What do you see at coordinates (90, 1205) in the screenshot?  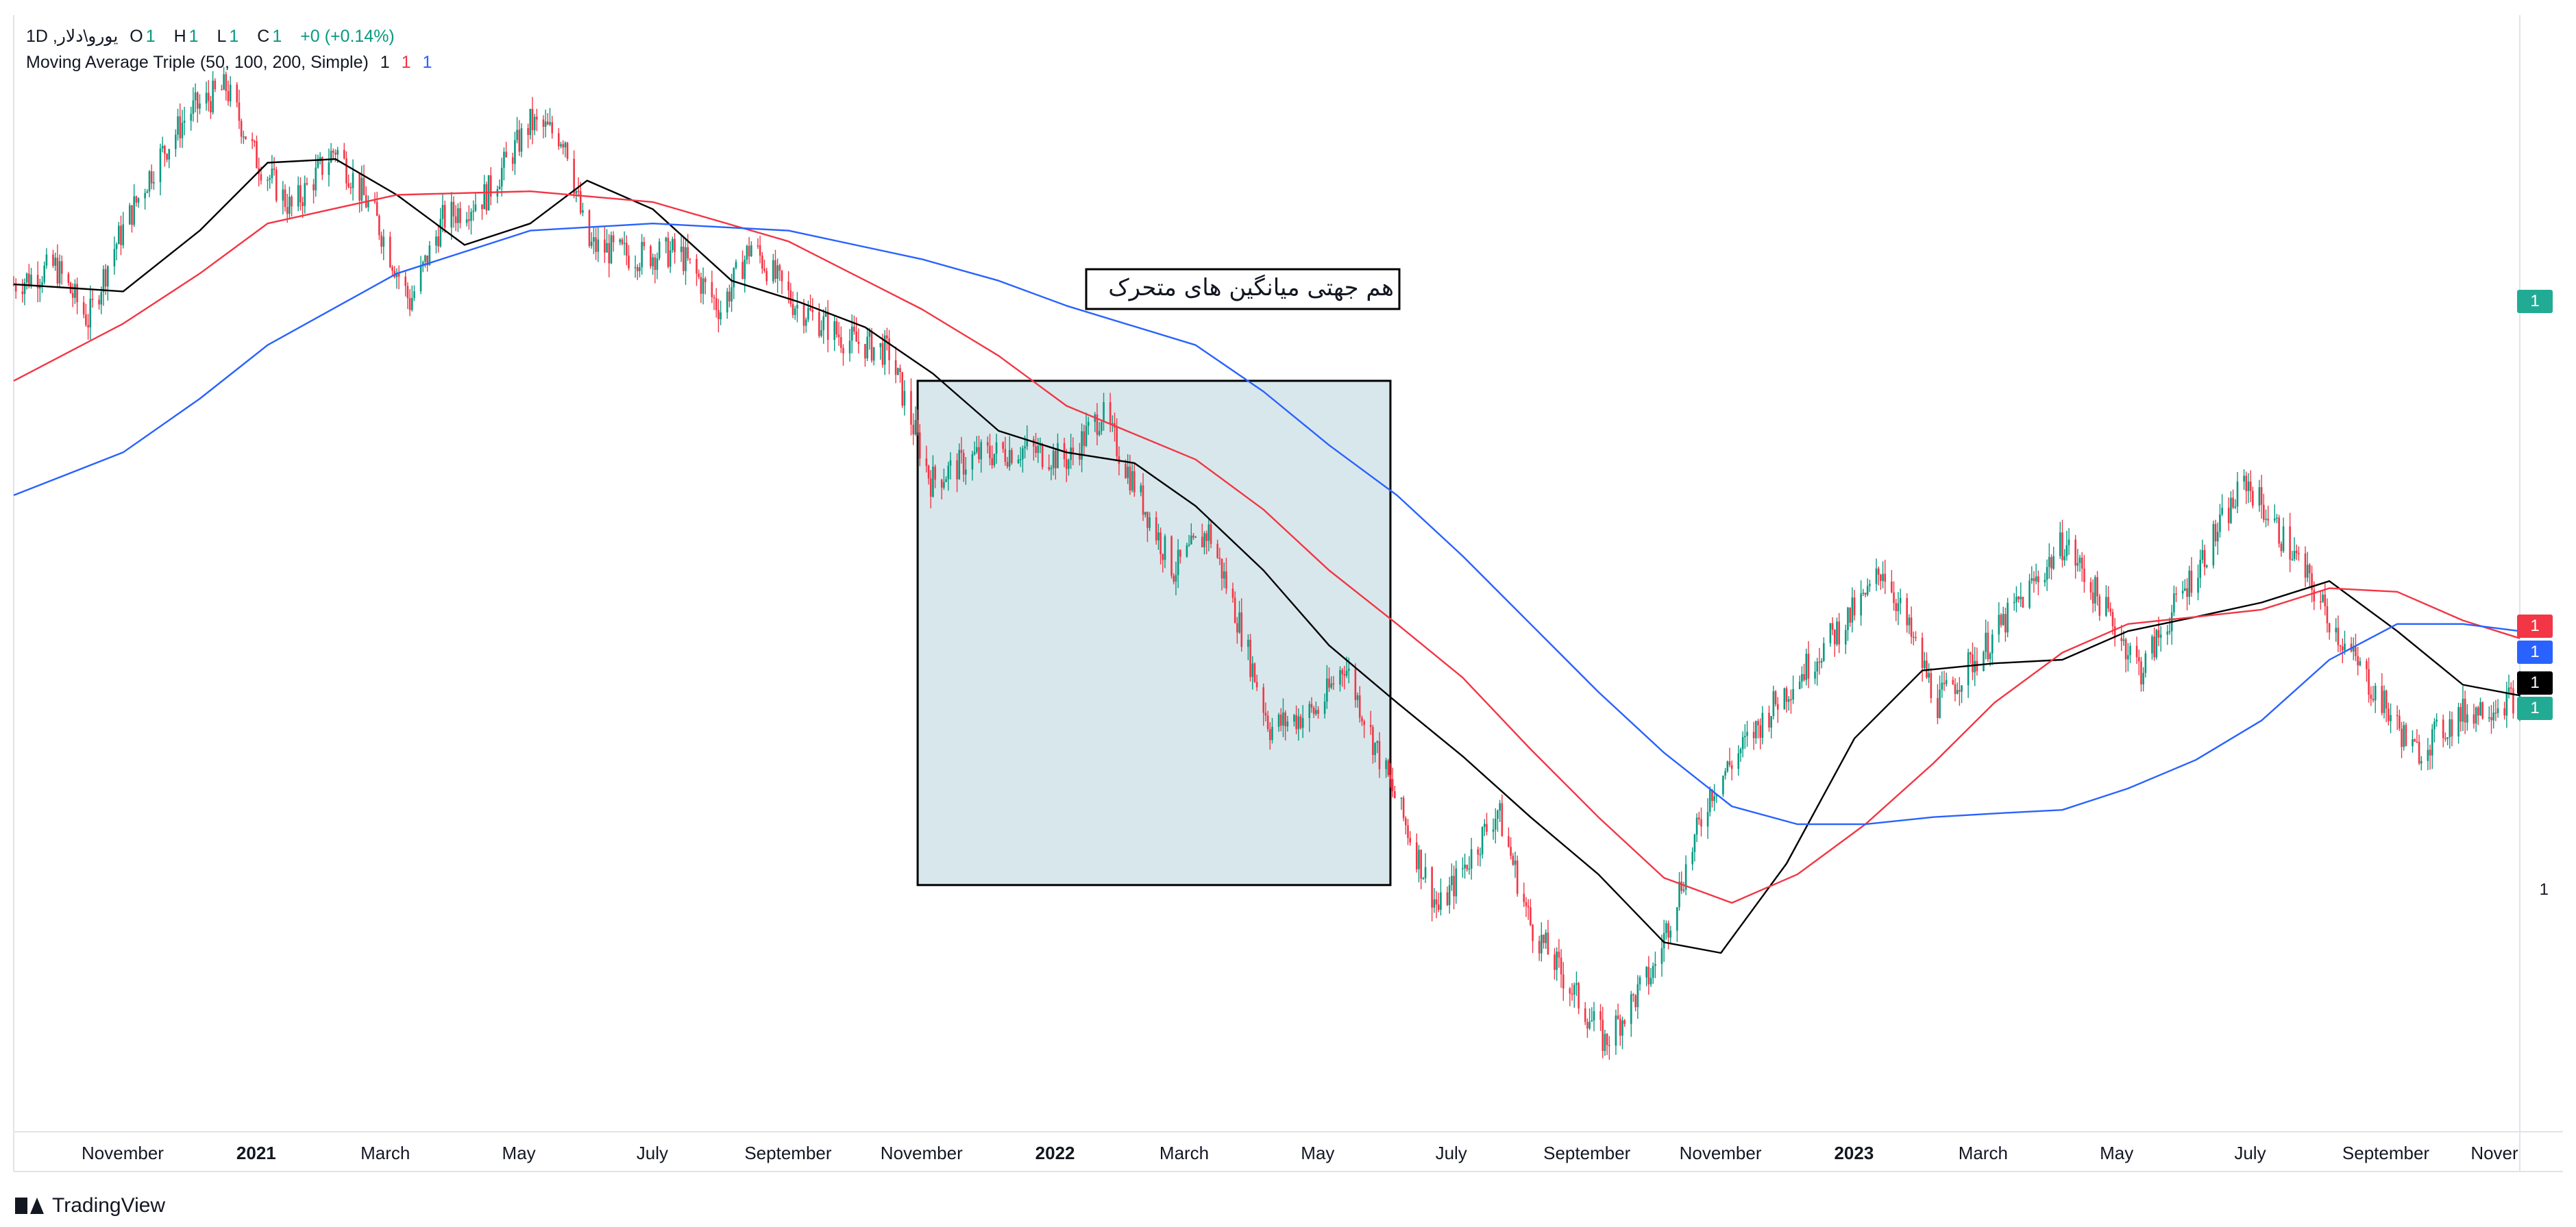 I see `tradingview-logo: TradingView` at bounding box center [90, 1205].